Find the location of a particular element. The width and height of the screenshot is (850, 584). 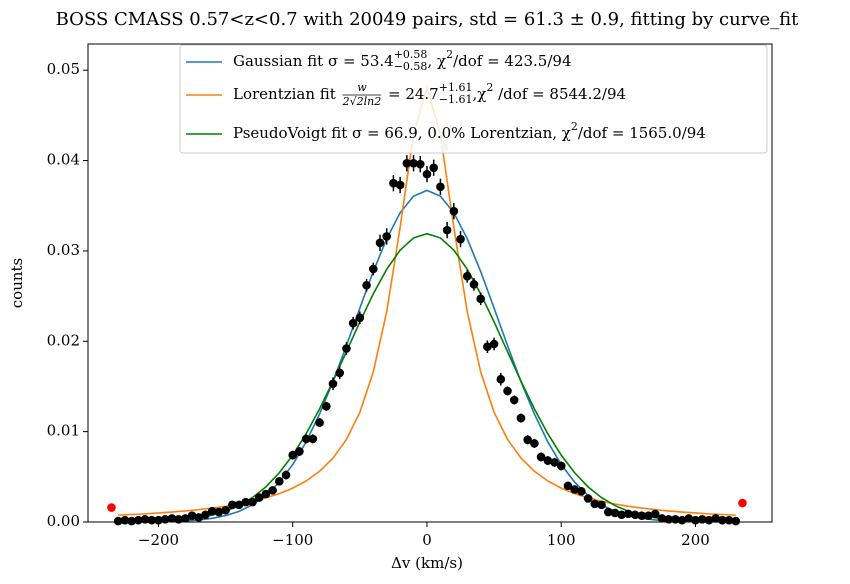

y-tick-label: 0.00 is located at coordinates (63, 521).